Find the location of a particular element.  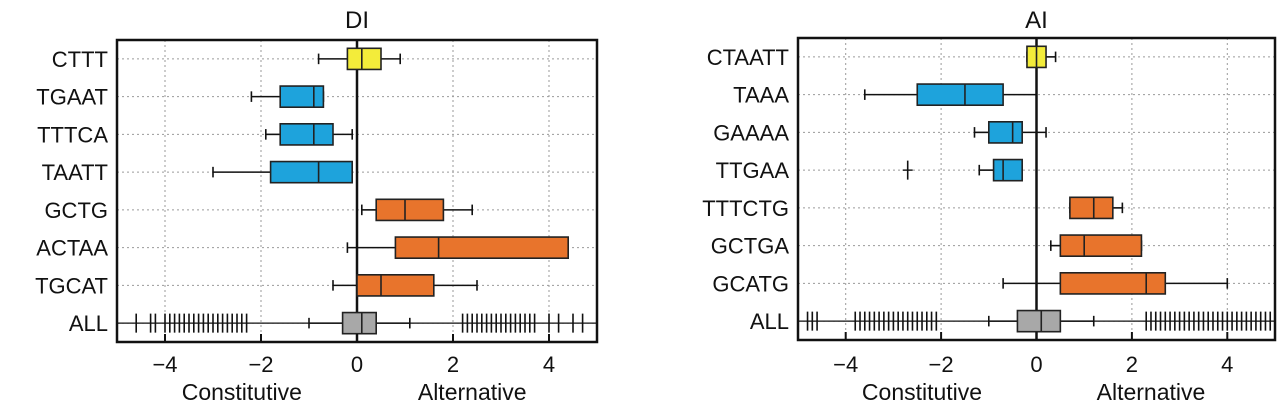

box-row-ttgaa: TTGAA is located at coordinates (869, 170).